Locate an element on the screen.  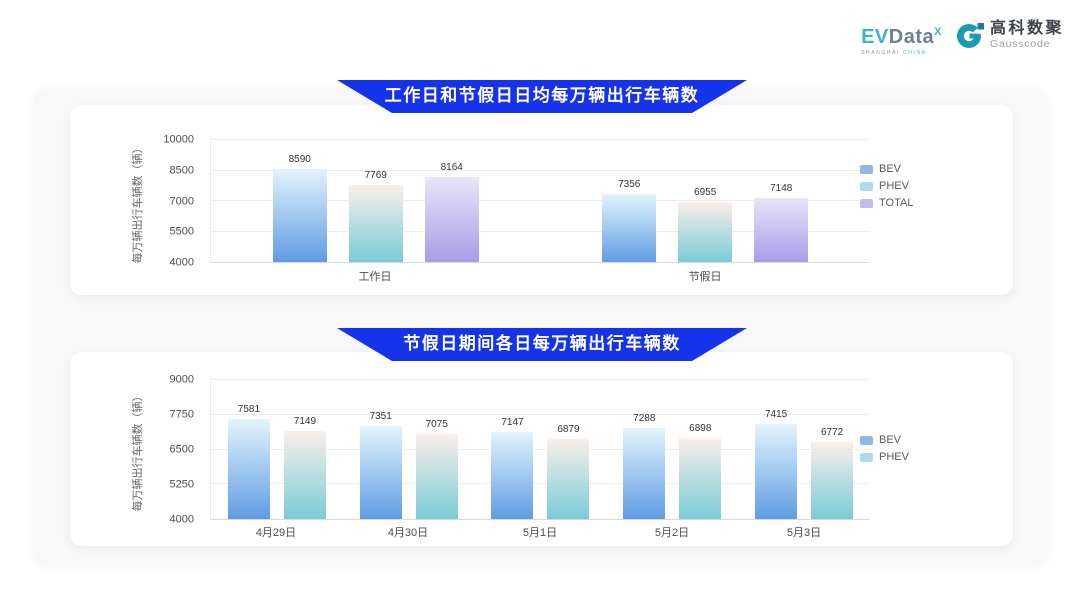
bar-group: 7351 7075 is located at coordinates (409, 449).